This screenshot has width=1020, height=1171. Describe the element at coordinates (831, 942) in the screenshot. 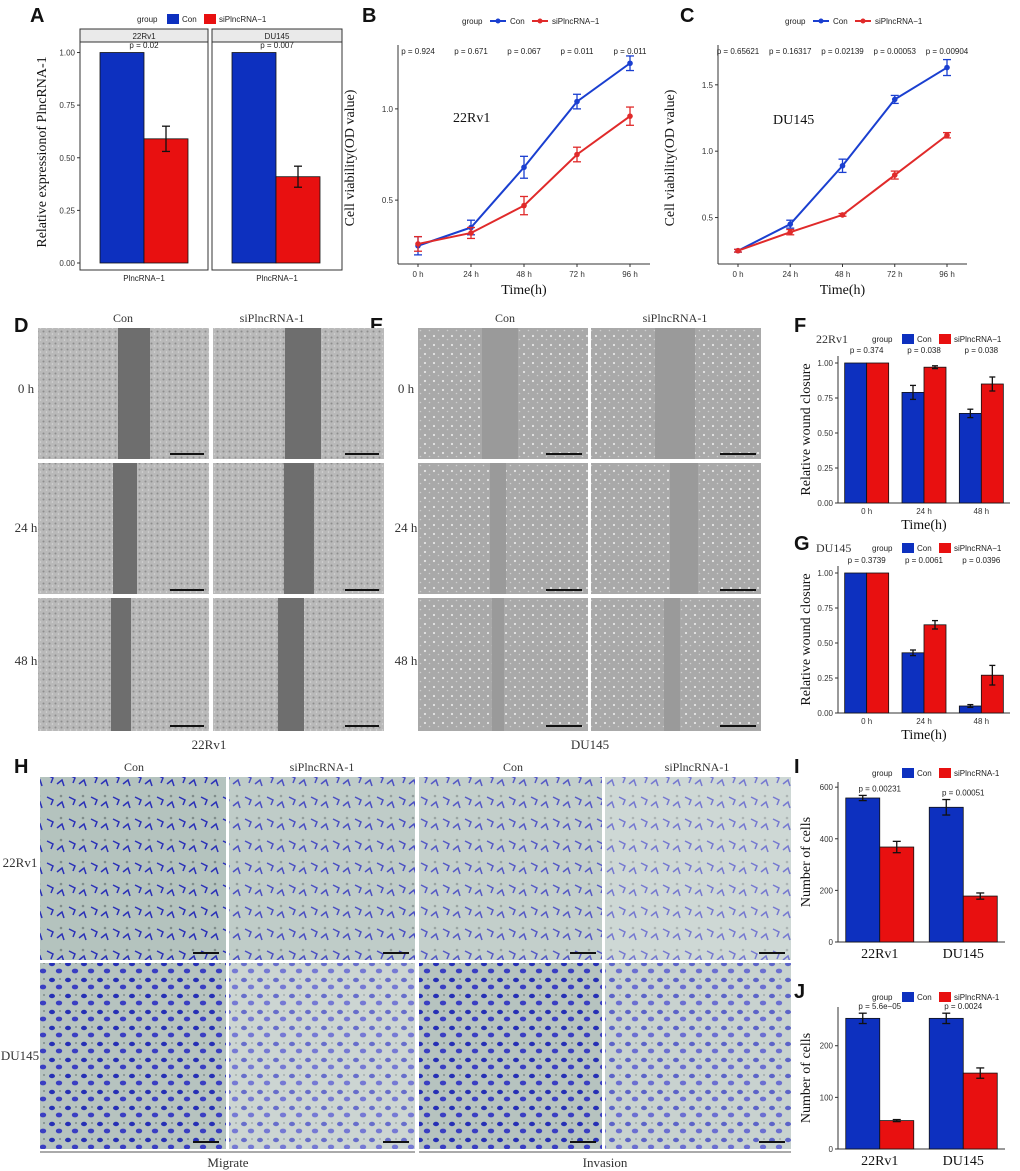

I see `y-tick-label: 0` at that location.